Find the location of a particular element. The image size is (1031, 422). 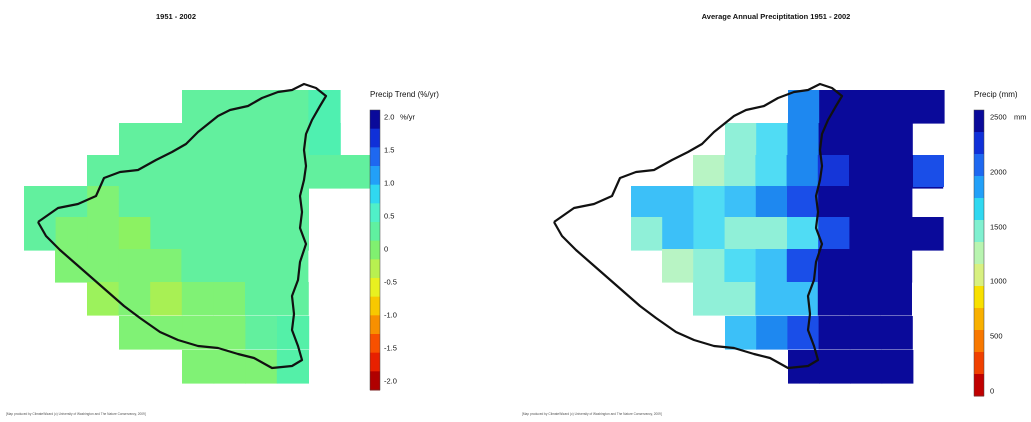

legend-tick-label: 0 is located at coordinates (992, 391).